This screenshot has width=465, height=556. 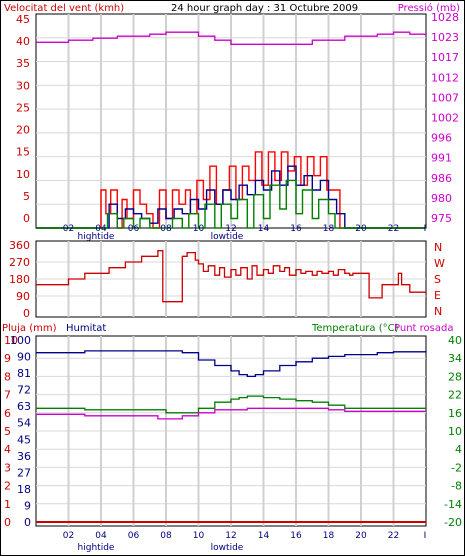 I want to click on temperature-y-tick-label: -14, so click(x=453, y=504).